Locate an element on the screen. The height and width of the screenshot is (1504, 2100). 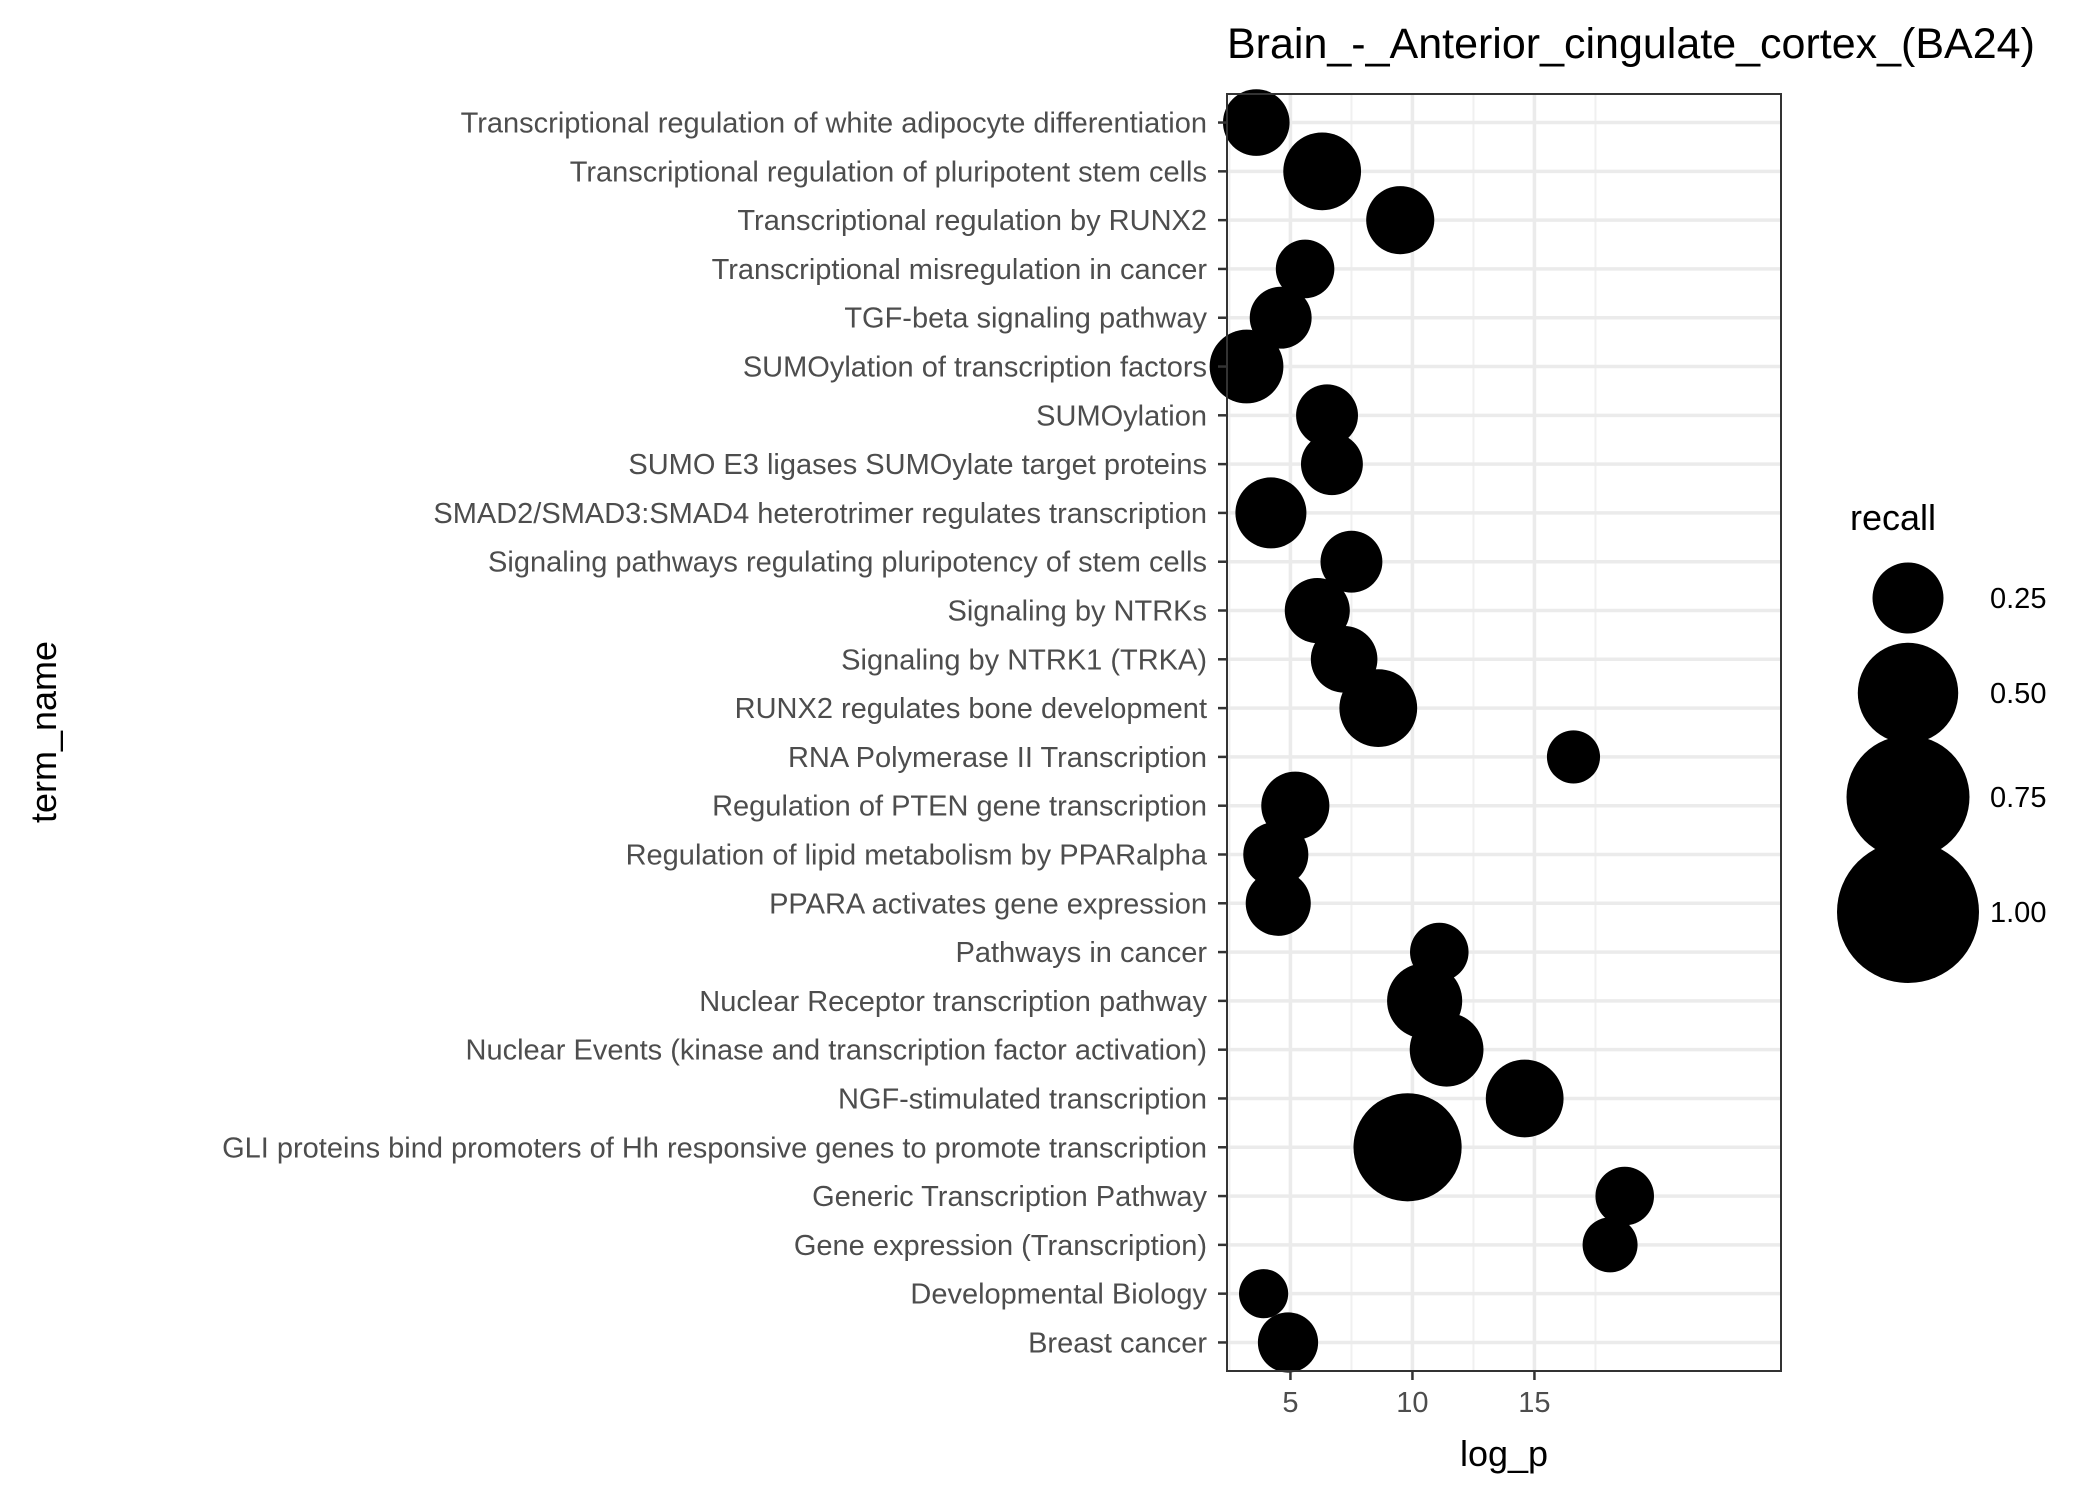
y-tick-label: Generic Transcription Pathway is located at coordinates (1009, 1197).